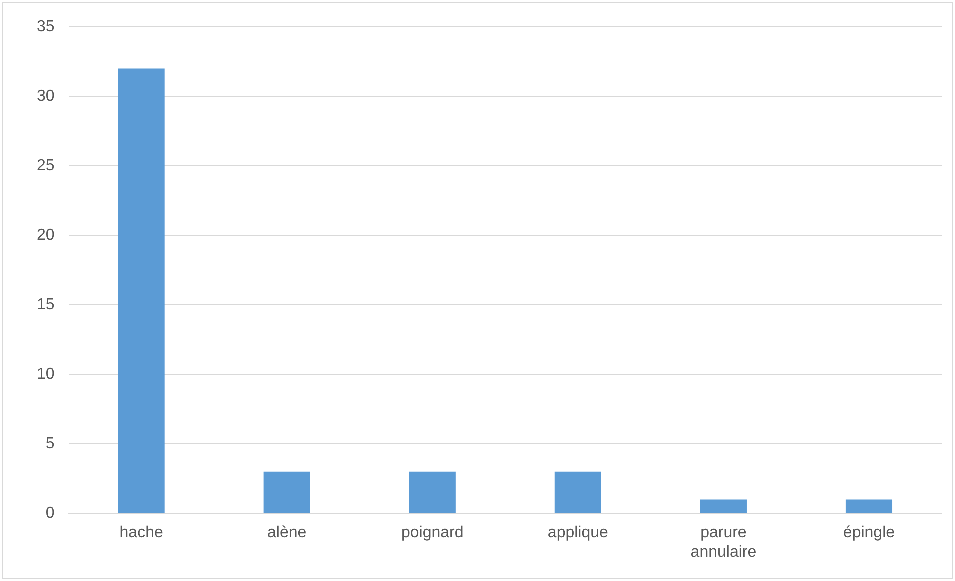  What do you see at coordinates (287, 533) in the screenshot?
I see `x-tick-label: alène` at bounding box center [287, 533].